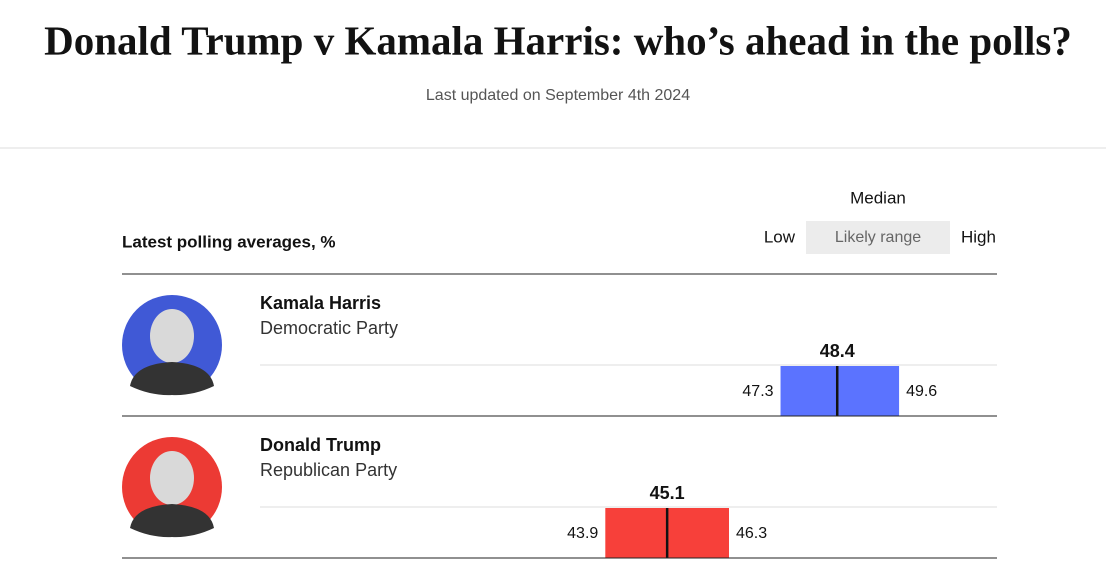 The image size is (1106, 585). I want to click on low-label: 47.3, so click(757, 391).